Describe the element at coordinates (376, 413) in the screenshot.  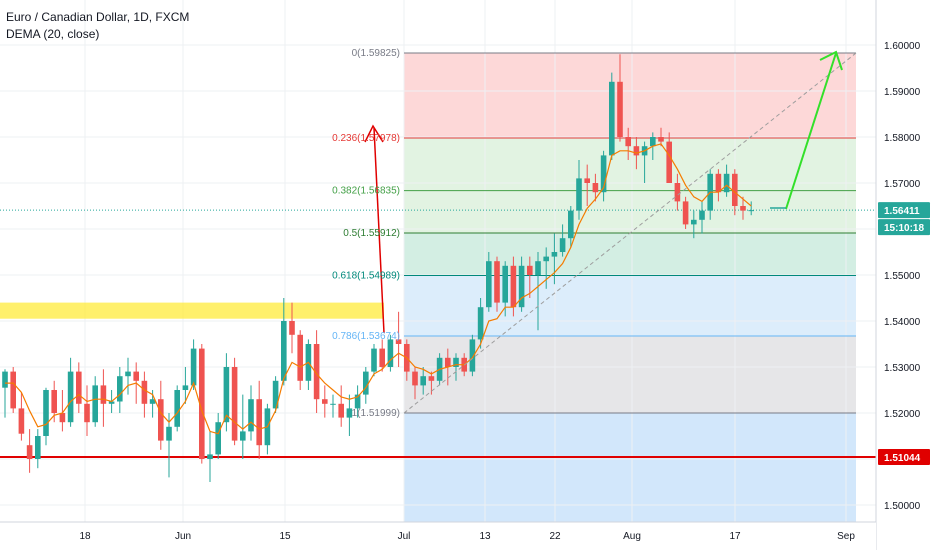
I see `fib-label: 1(1.51999)` at that location.